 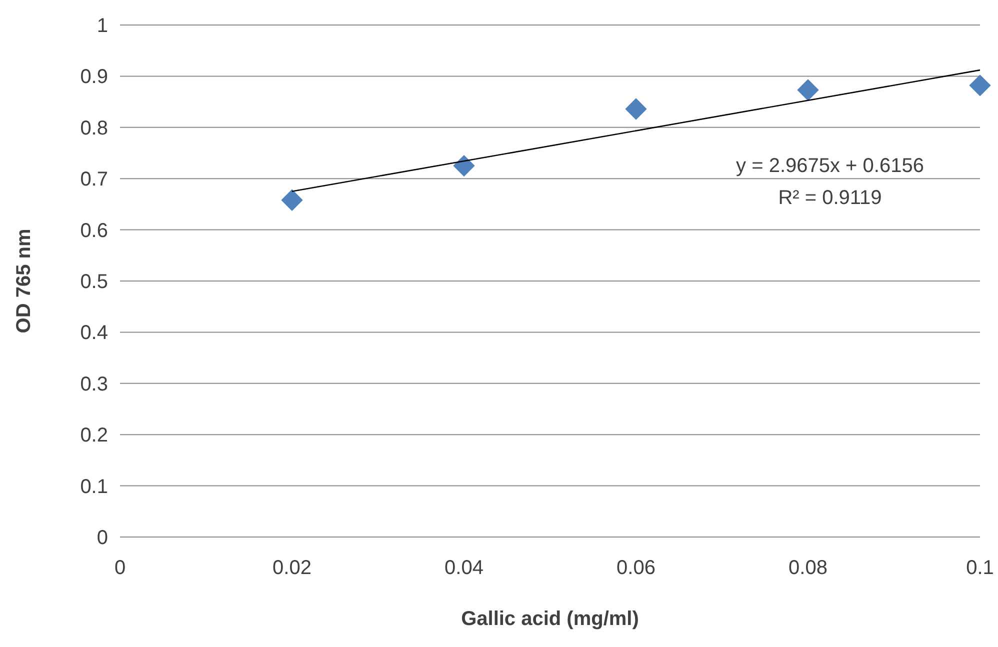 I want to click on y-tick-label: 0.6, so click(x=94, y=231).